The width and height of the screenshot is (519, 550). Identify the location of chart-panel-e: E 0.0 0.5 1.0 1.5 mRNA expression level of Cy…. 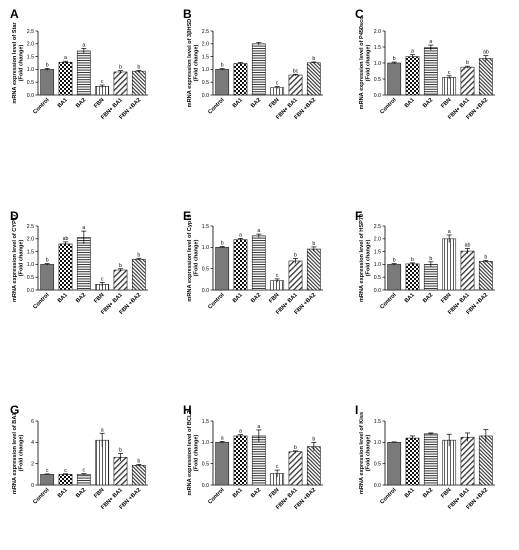
(253, 262).